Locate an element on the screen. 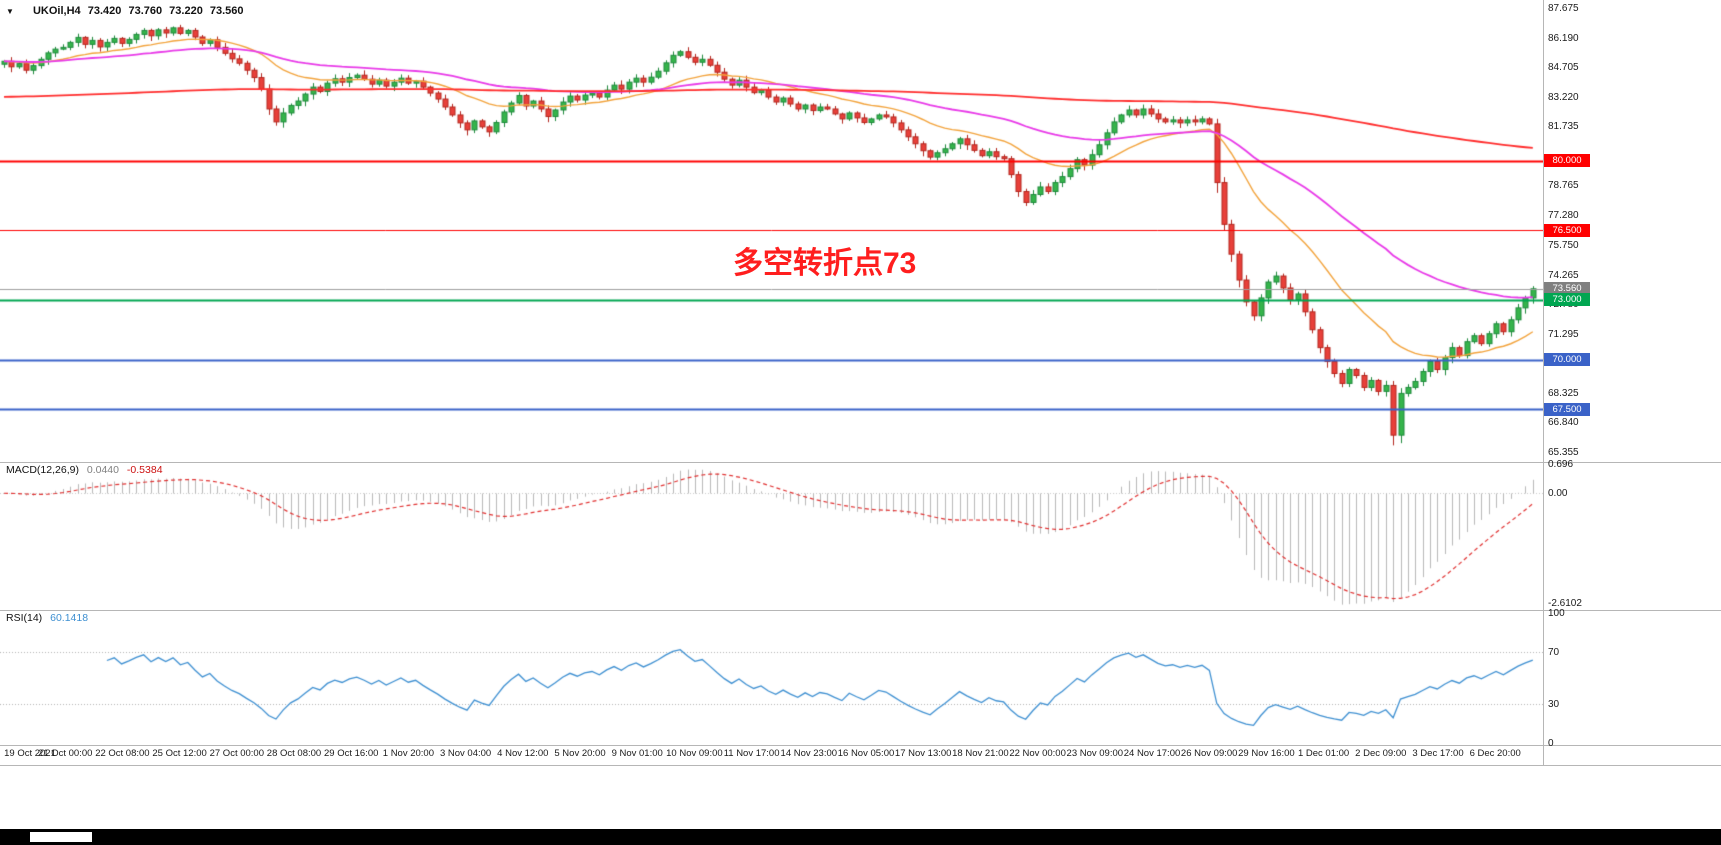  rsi-axis-label: 70 is located at coordinates (1554, 652).